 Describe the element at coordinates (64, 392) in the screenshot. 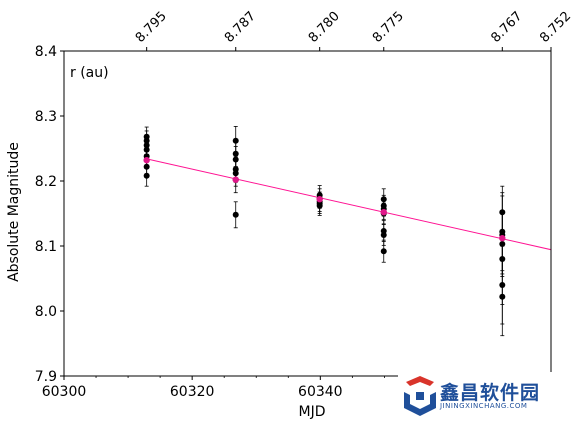

I see `x-tick-label: 60300` at that location.